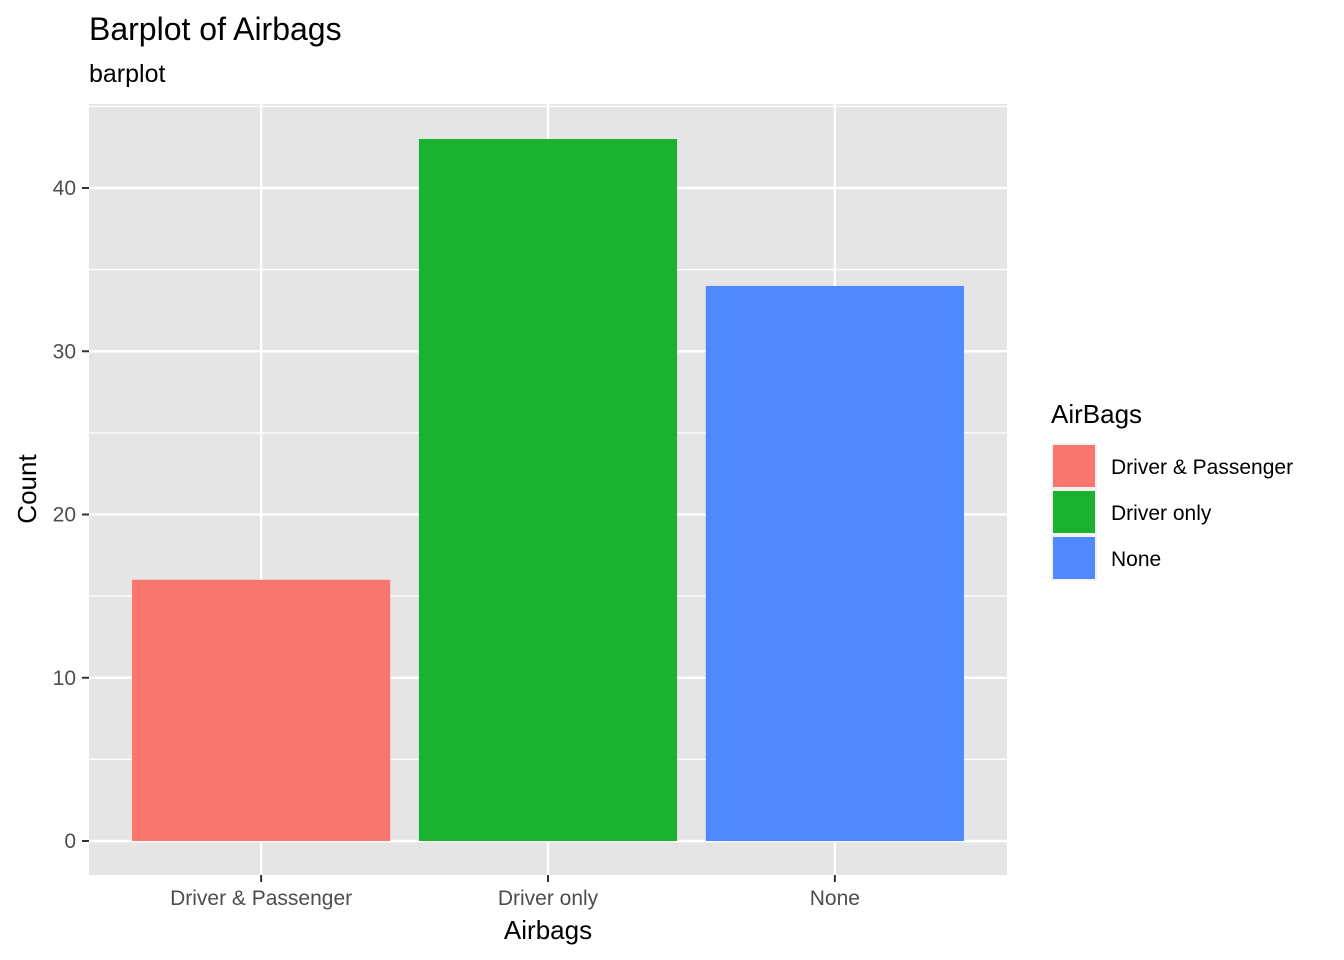 This screenshot has height=960, width=1344. Describe the element at coordinates (261, 710) in the screenshot. I see `bar-driver-passenger` at that location.